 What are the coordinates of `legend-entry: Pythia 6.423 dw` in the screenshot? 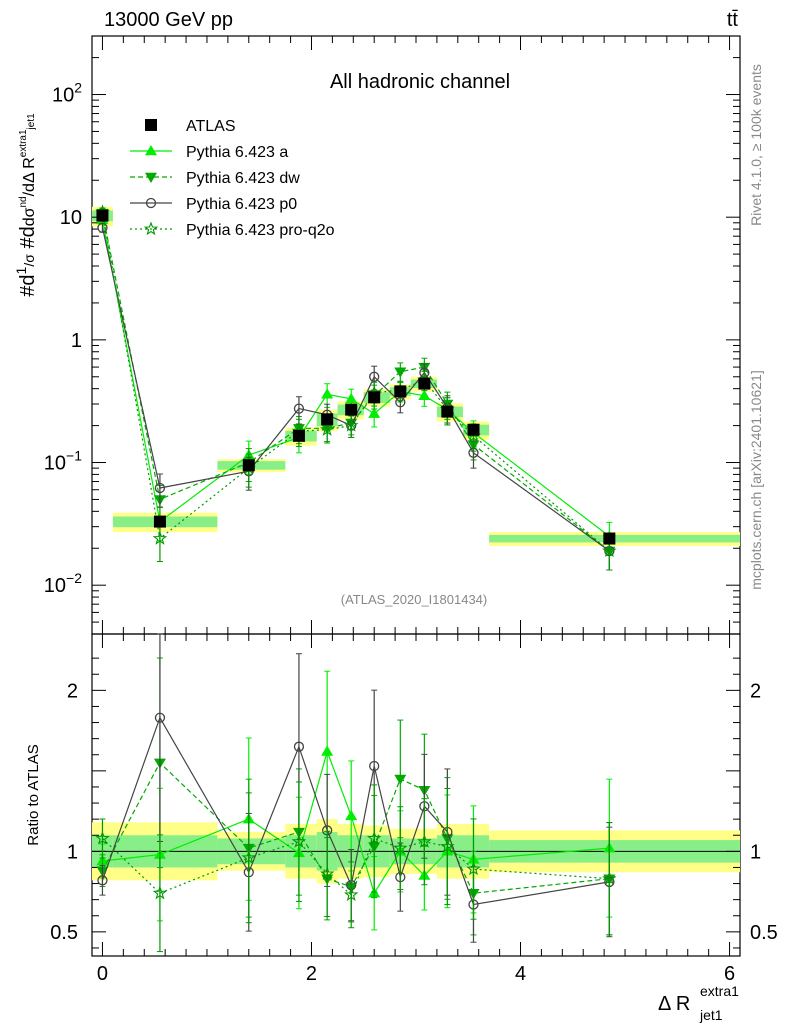 It's located at (215, 178).